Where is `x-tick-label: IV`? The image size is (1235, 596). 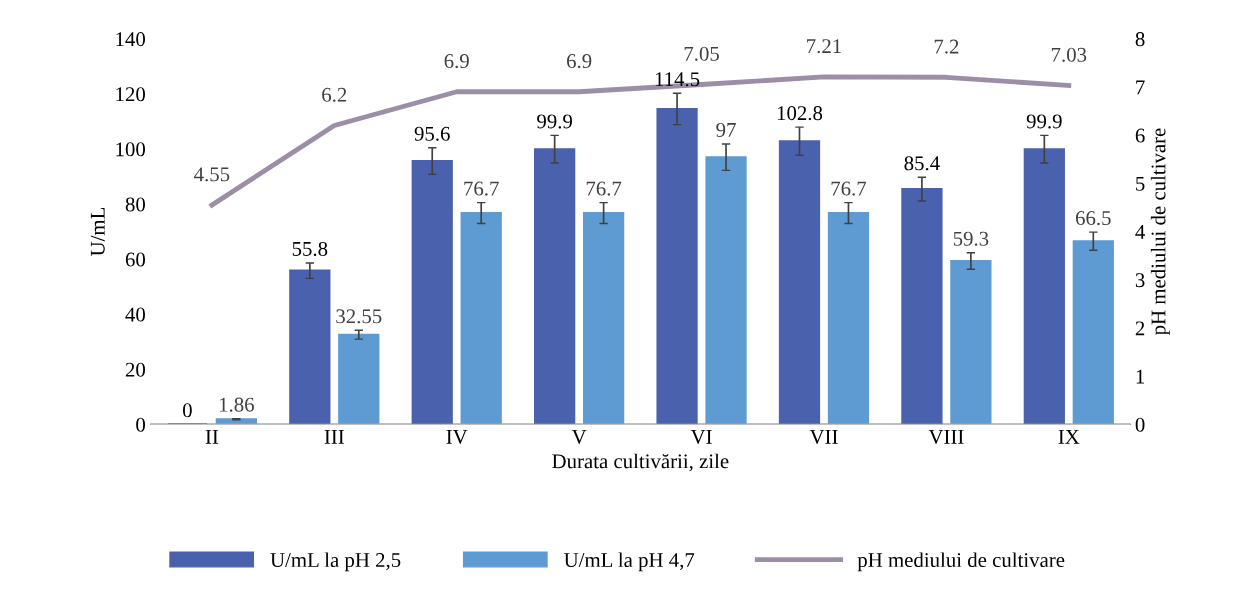
x-tick-label: IV is located at coordinates (457, 437).